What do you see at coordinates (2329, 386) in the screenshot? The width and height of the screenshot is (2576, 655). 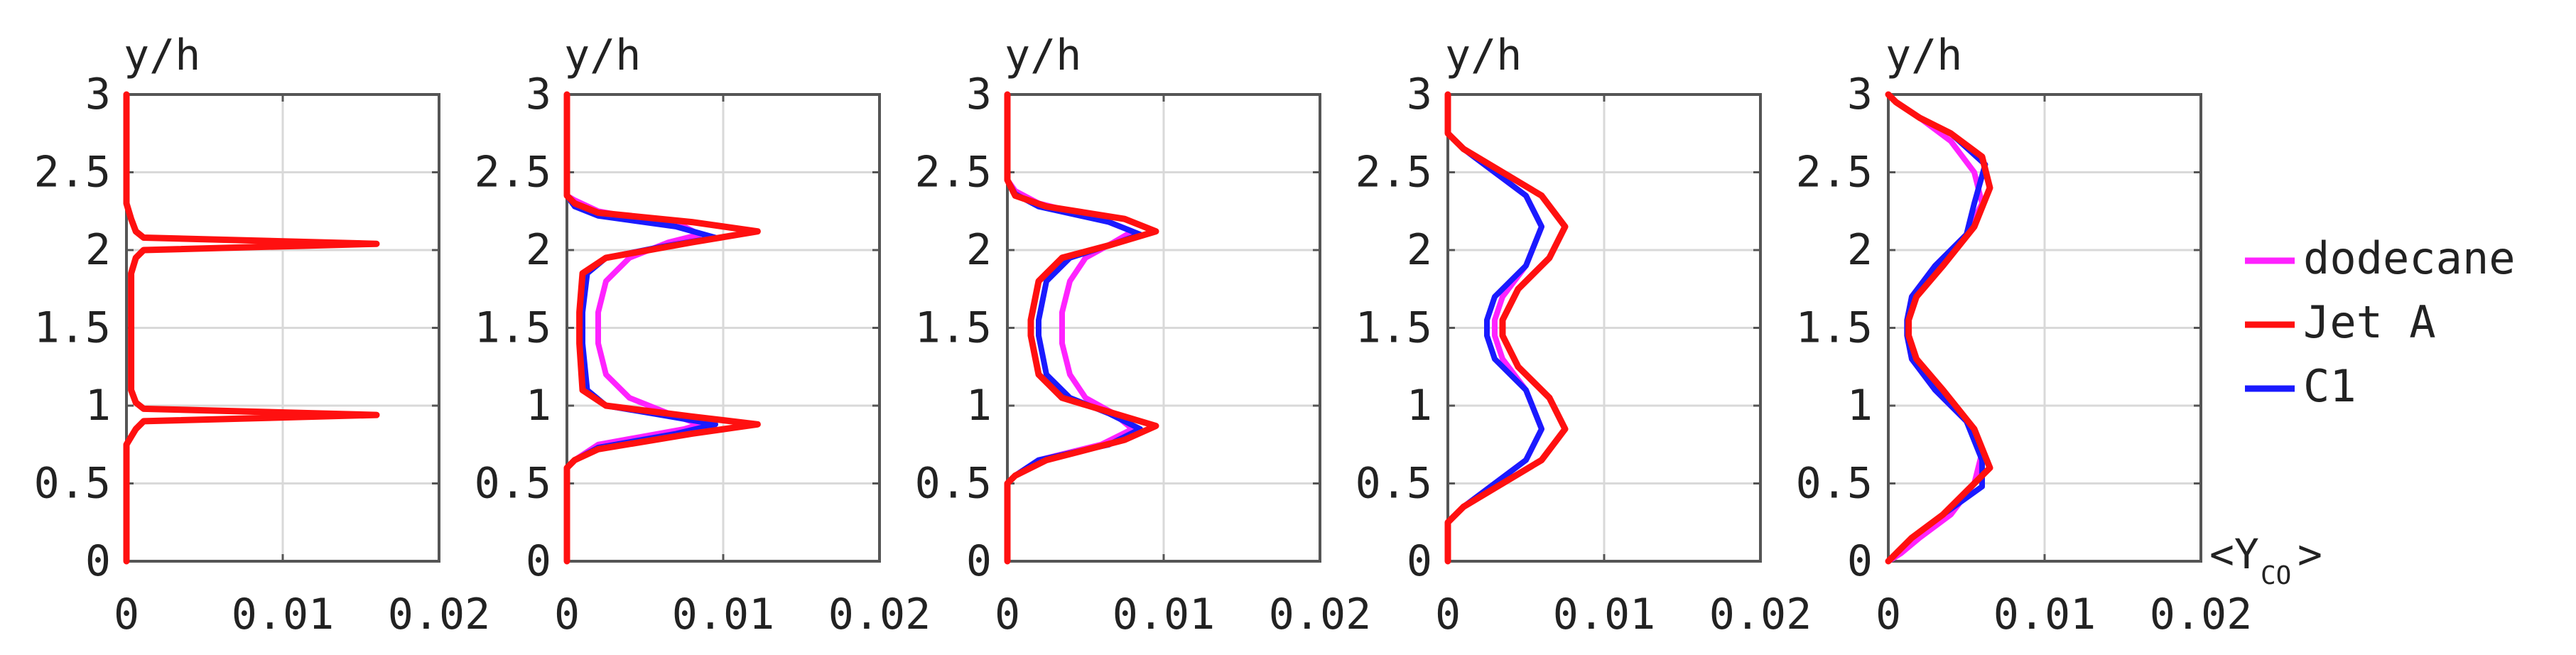 I see `legend-label: C1` at bounding box center [2329, 386].